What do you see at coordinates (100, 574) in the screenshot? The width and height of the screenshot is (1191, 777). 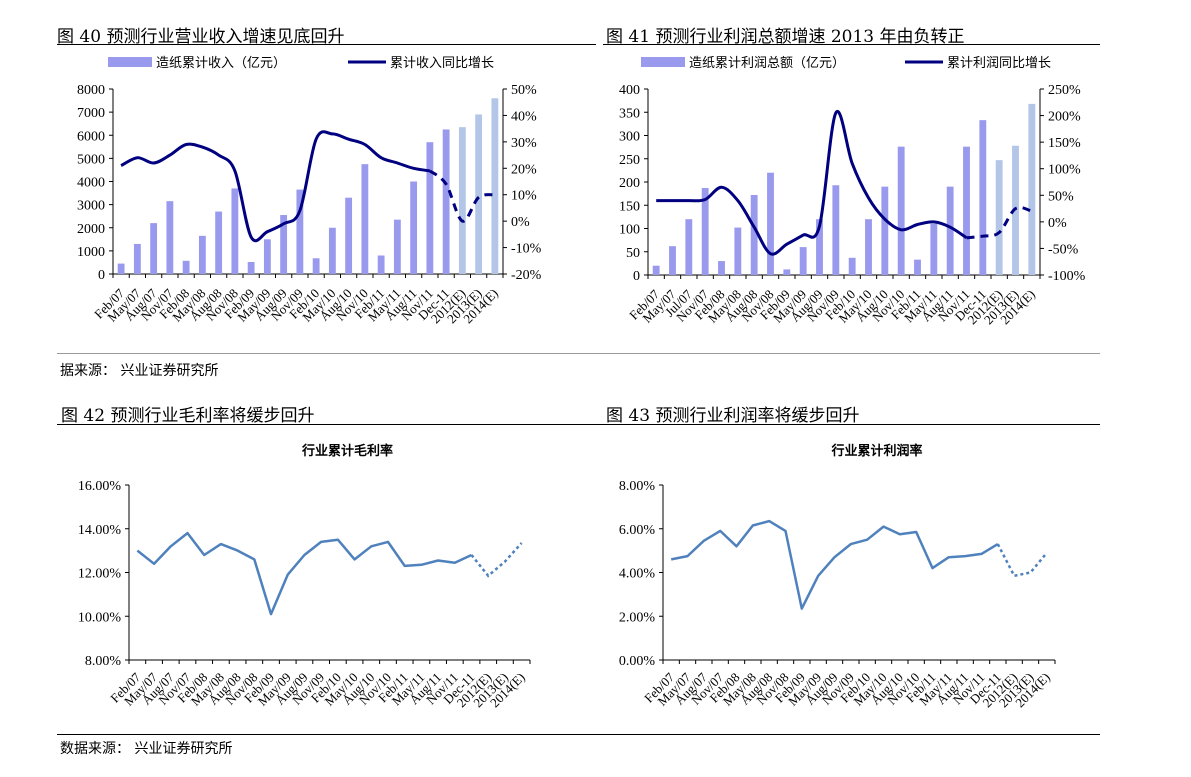 I see `y-axis-tick-label: 12.00%` at bounding box center [100, 574].